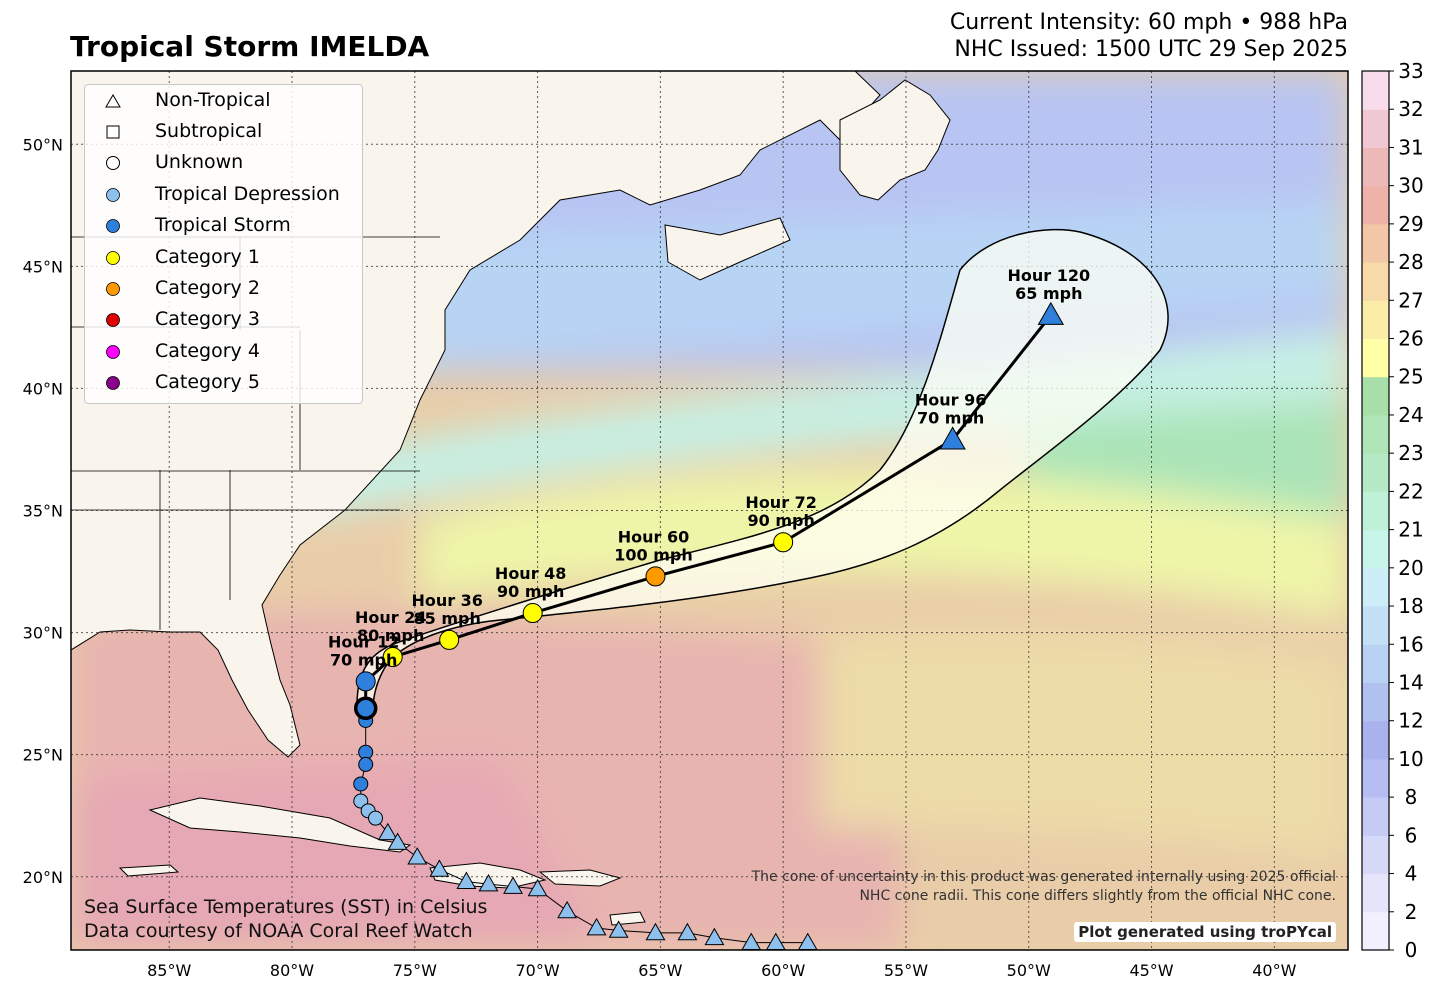 This screenshot has height=993, width=1456. Describe the element at coordinates (43, 144) in the screenshot. I see `lat-tick-label: 50°N` at that location.